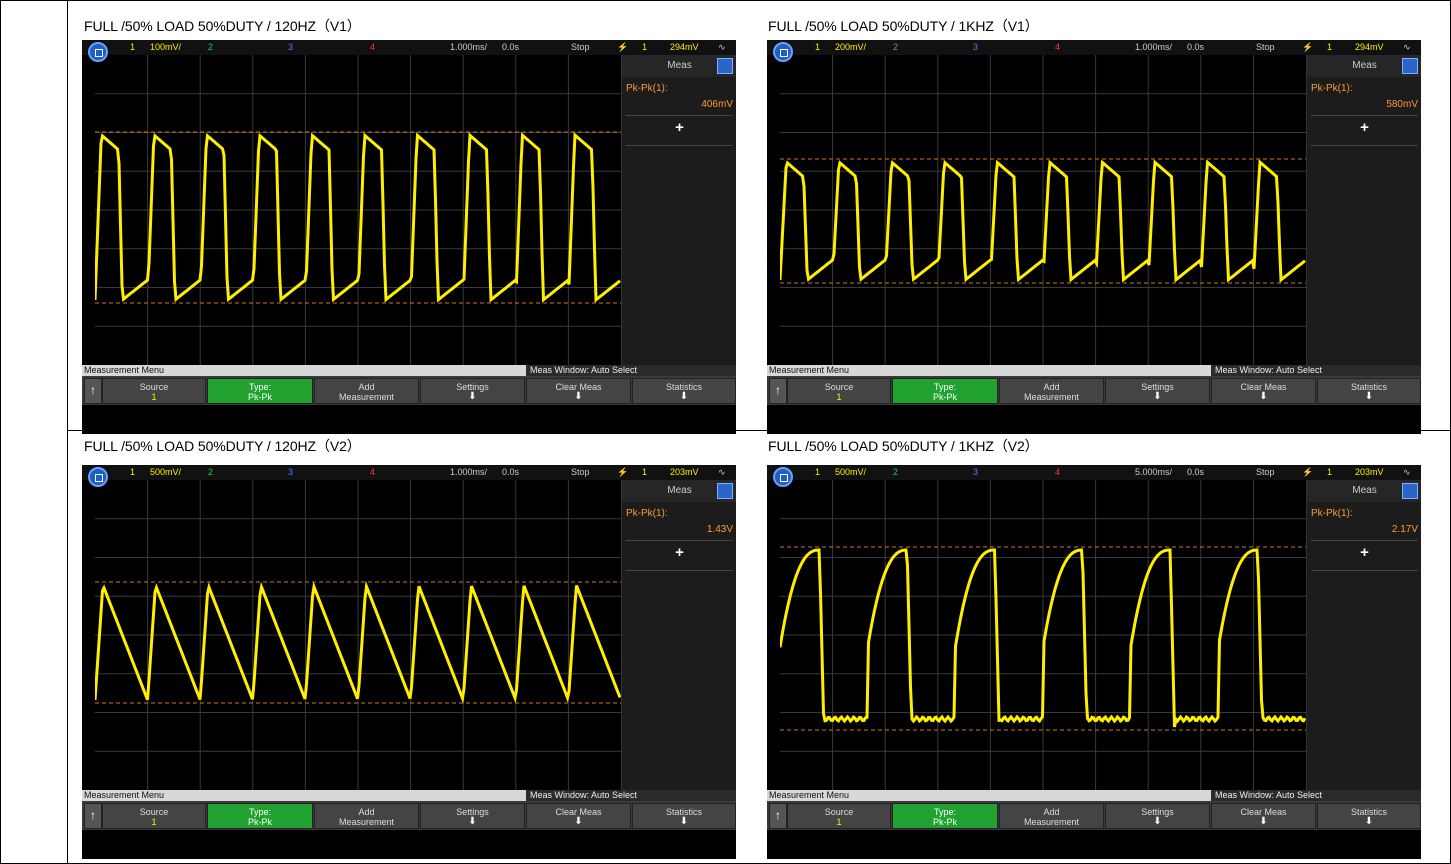 The height and width of the screenshot is (864, 1451). Describe the element at coordinates (623, 472) in the screenshot. I see `trigger-icon: ⚡` at that location.